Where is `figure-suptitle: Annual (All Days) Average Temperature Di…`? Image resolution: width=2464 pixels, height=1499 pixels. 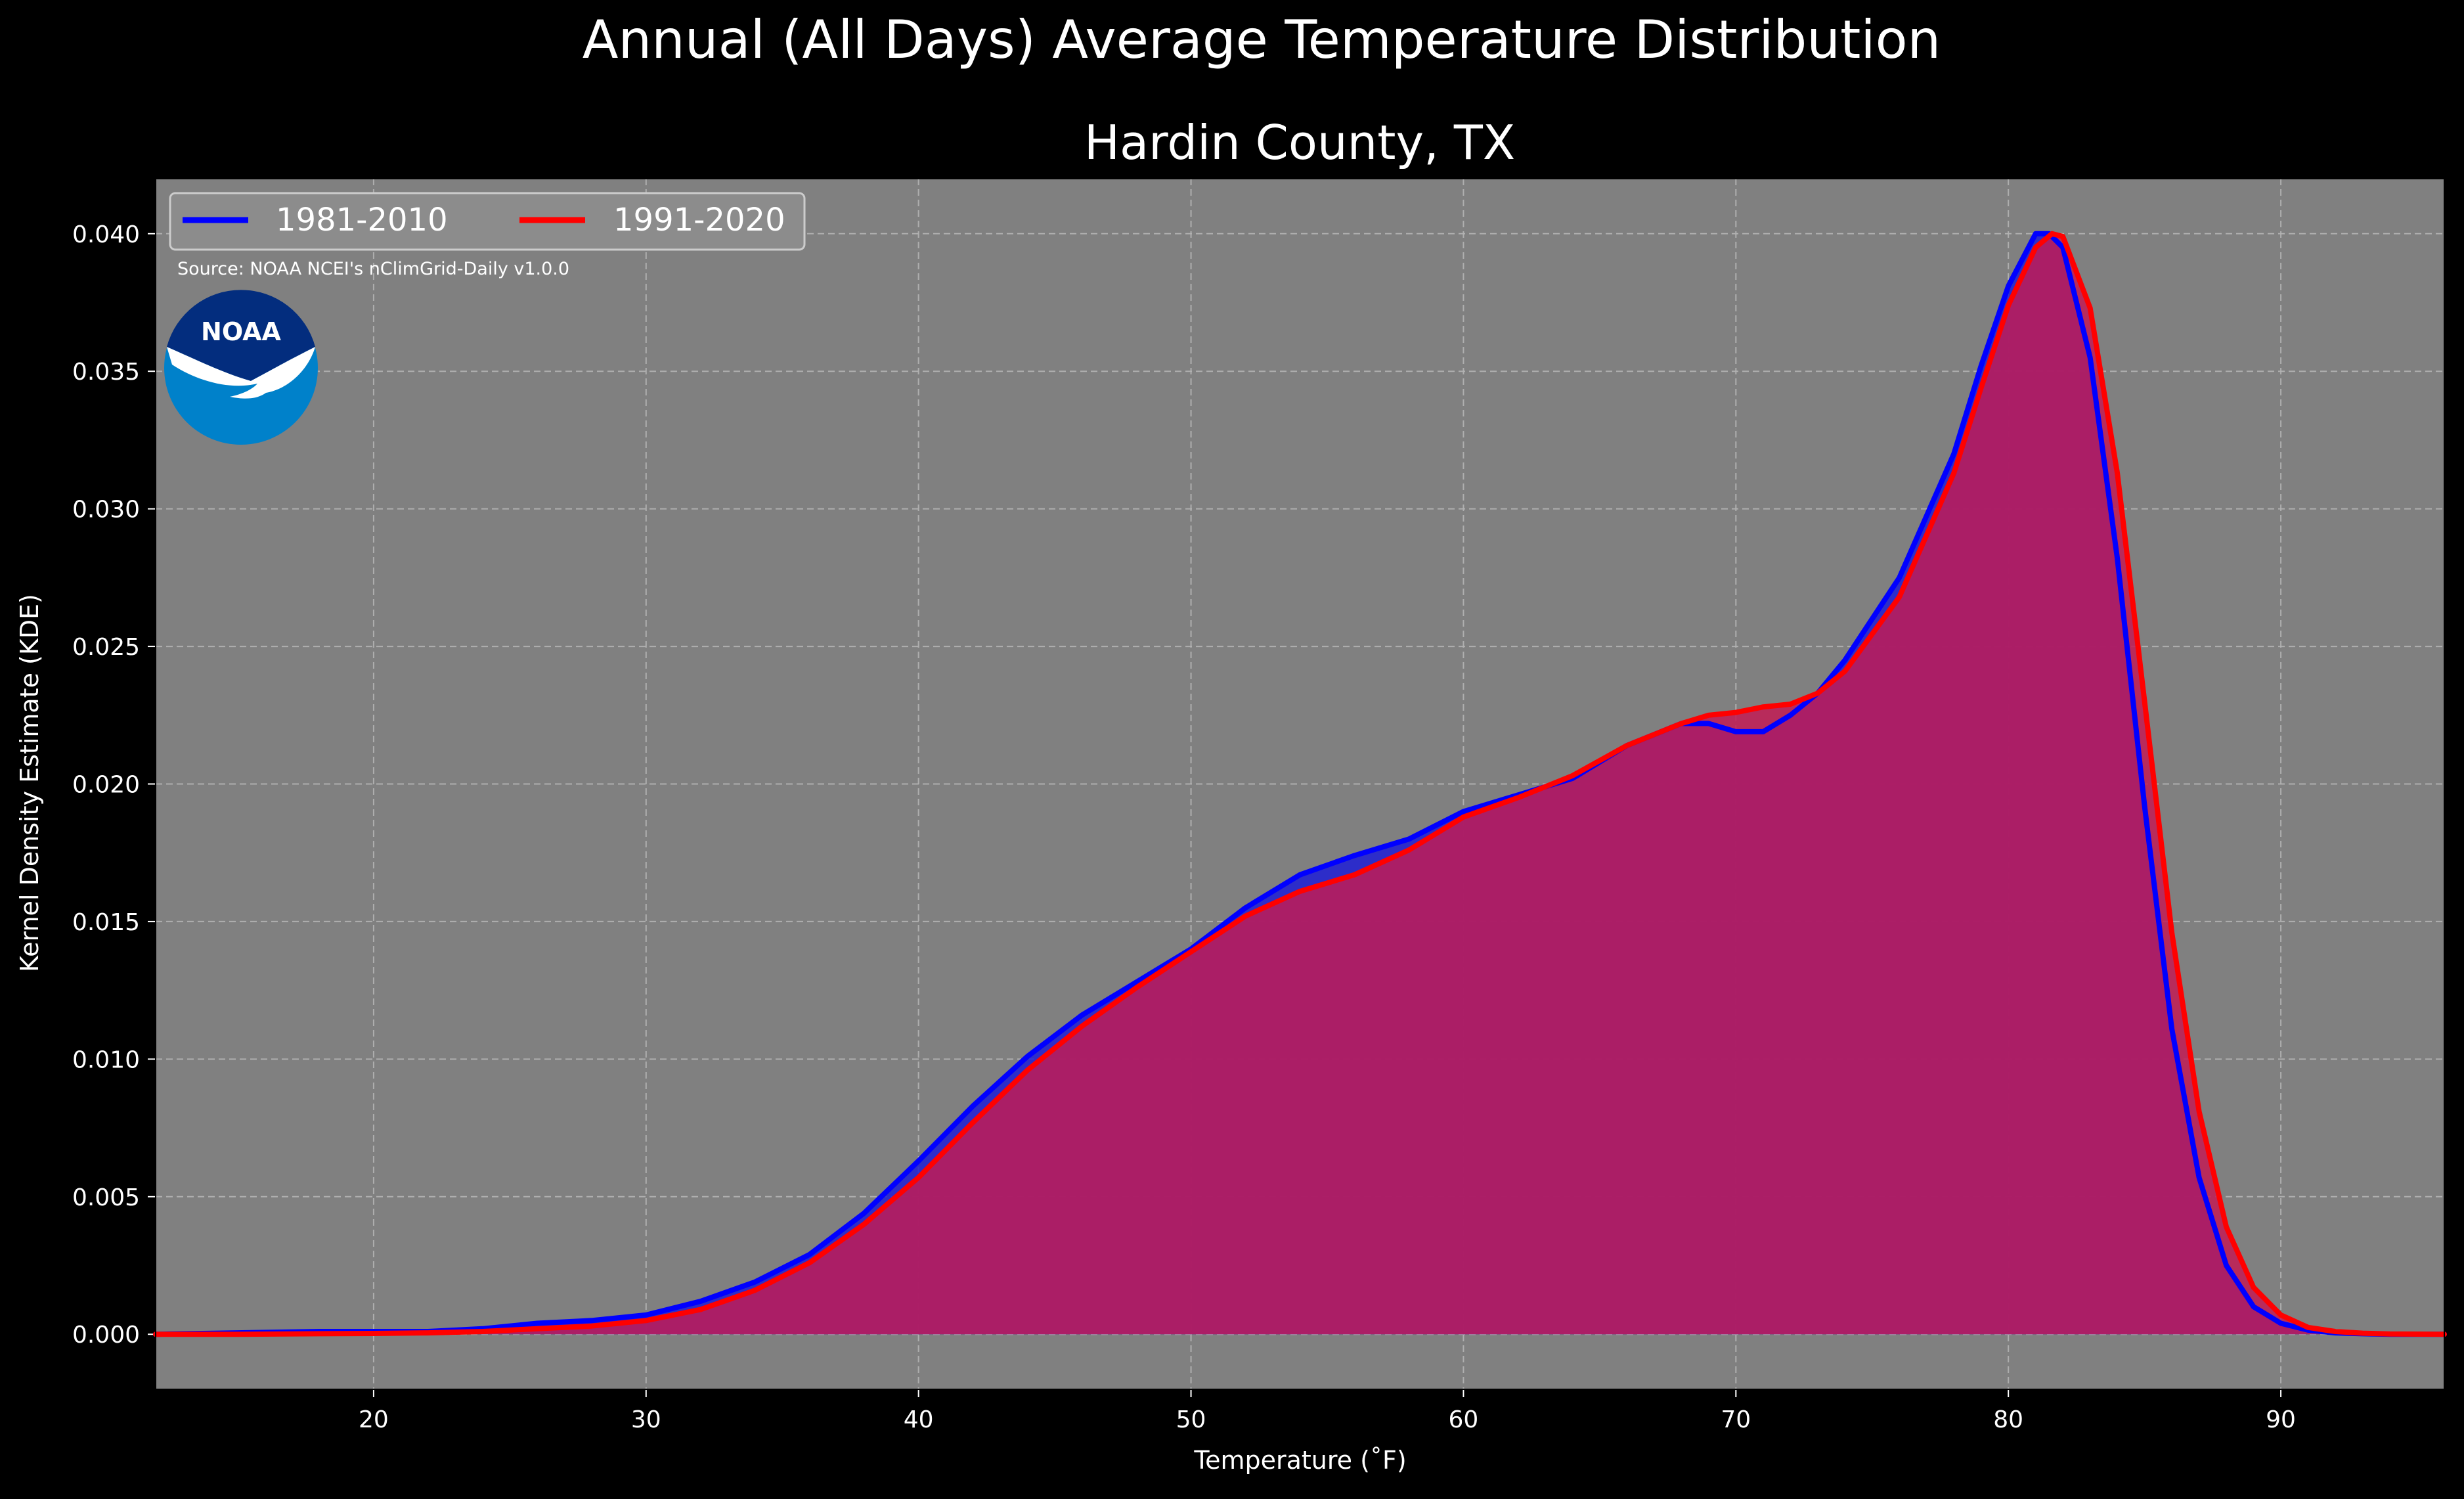 figure-suptitle: Annual (All Days) Average Temperature Di… is located at coordinates (1262, 39).